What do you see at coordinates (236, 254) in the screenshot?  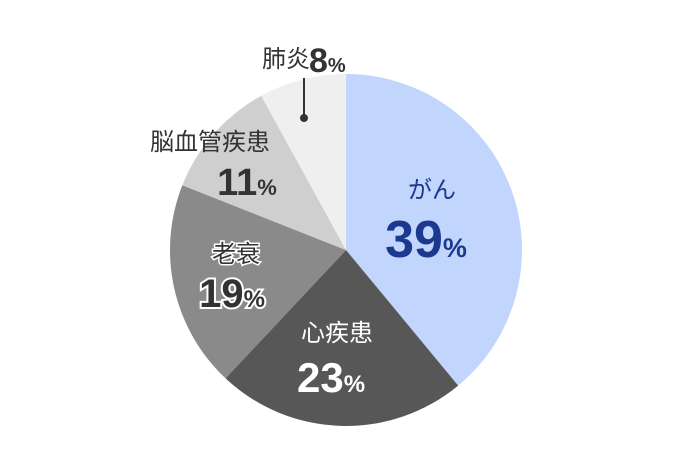 I see `slice-label-3: 老衰` at bounding box center [236, 254].